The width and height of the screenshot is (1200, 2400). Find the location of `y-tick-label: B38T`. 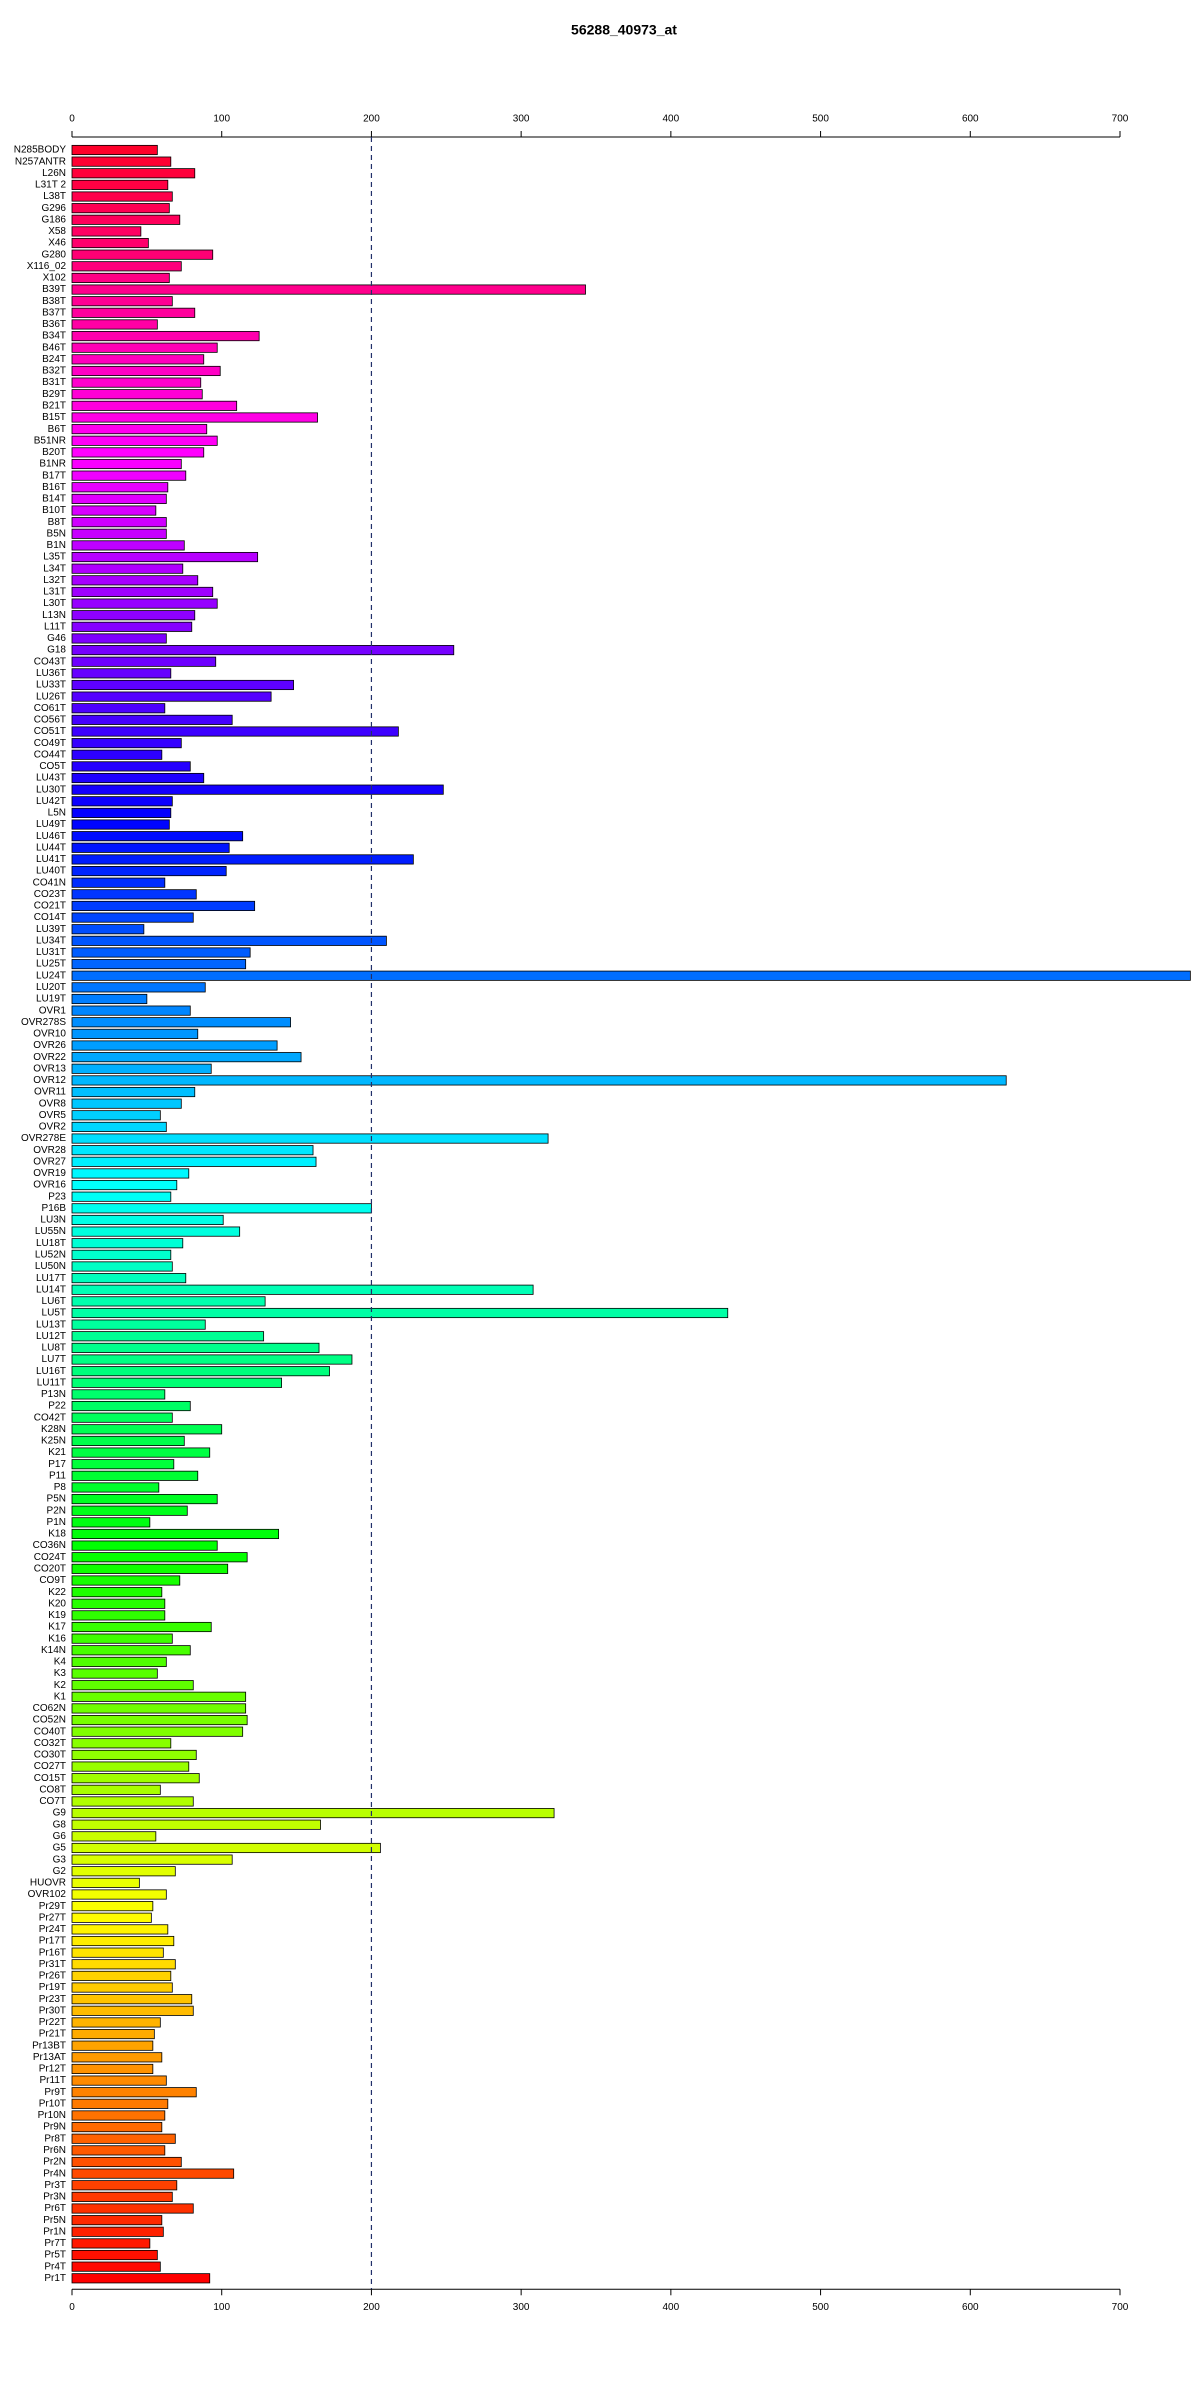

y-tick-label: B38T is located at coordinates (54, 301).